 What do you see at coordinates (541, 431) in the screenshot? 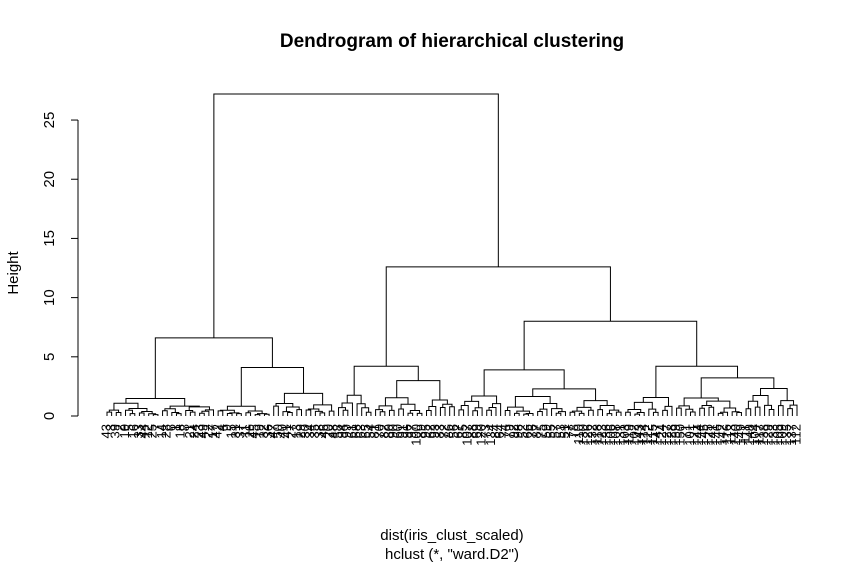
I see `leaf-label: 75` at bounding box center [541, 431].